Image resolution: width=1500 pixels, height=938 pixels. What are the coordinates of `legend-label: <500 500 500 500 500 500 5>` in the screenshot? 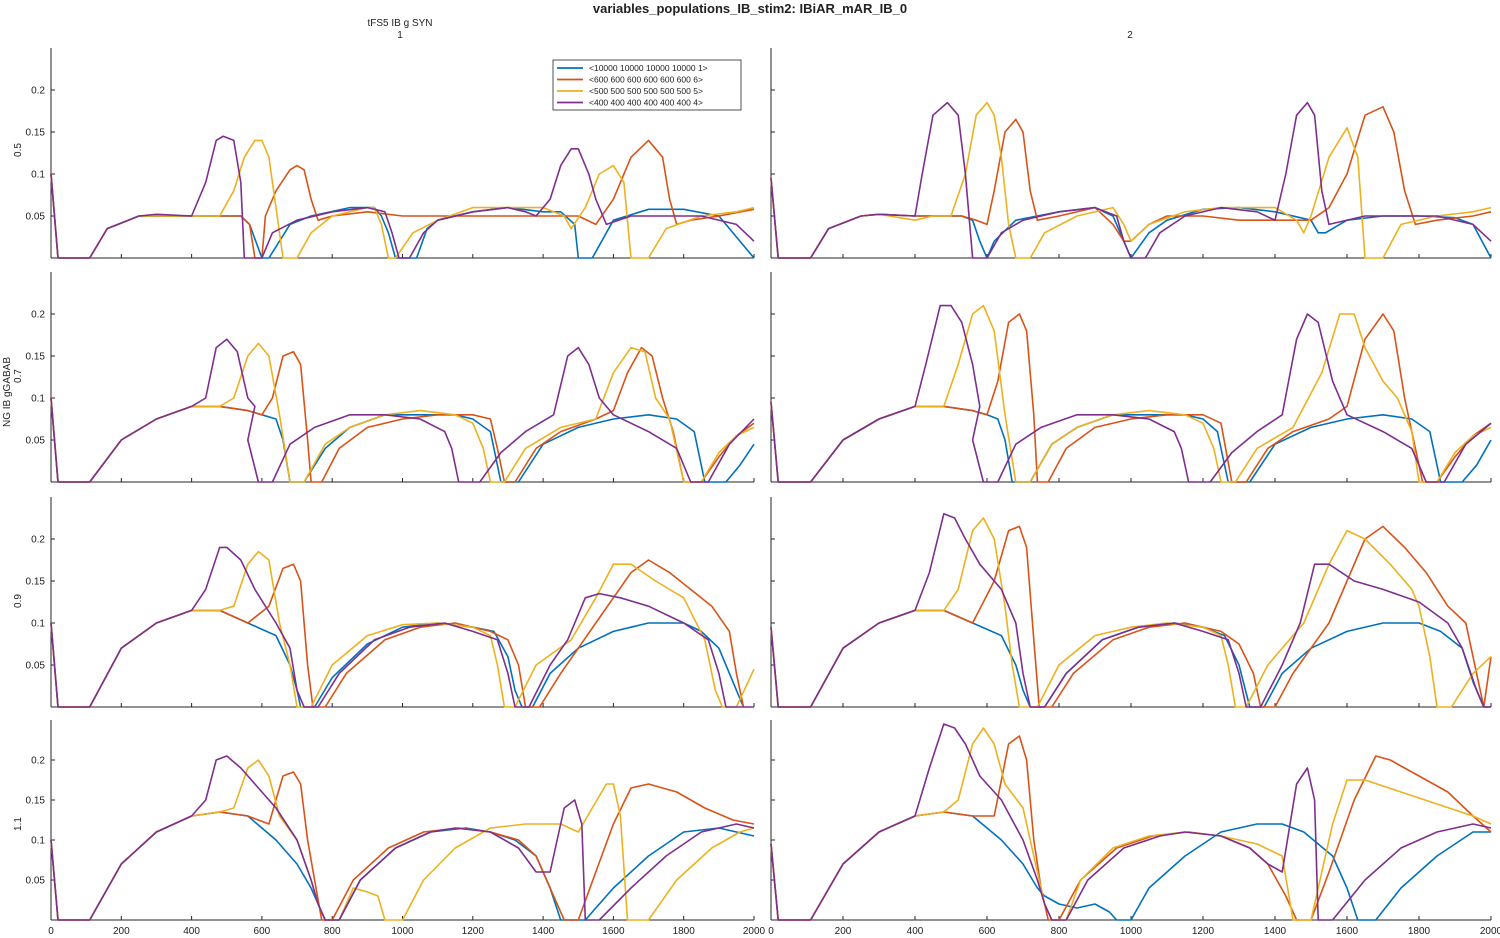 It's located at (646, 91).